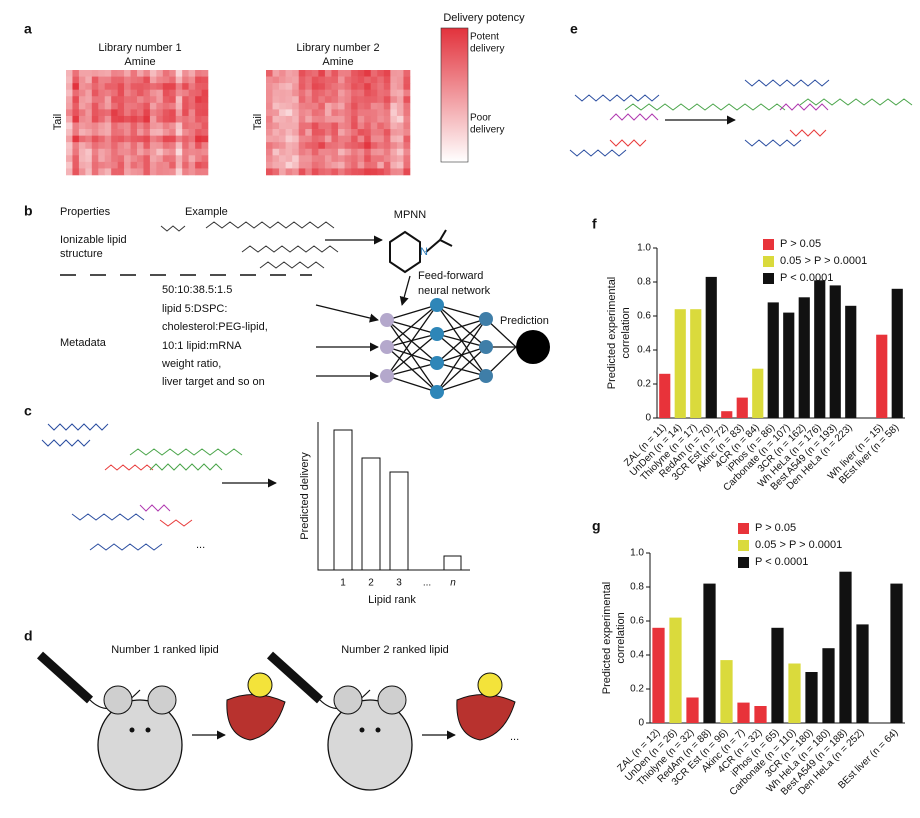  What do you see at coordinates (276, 721) in the screenshot?
I see `mouse-illustrations` at bounding box center [276, 721].